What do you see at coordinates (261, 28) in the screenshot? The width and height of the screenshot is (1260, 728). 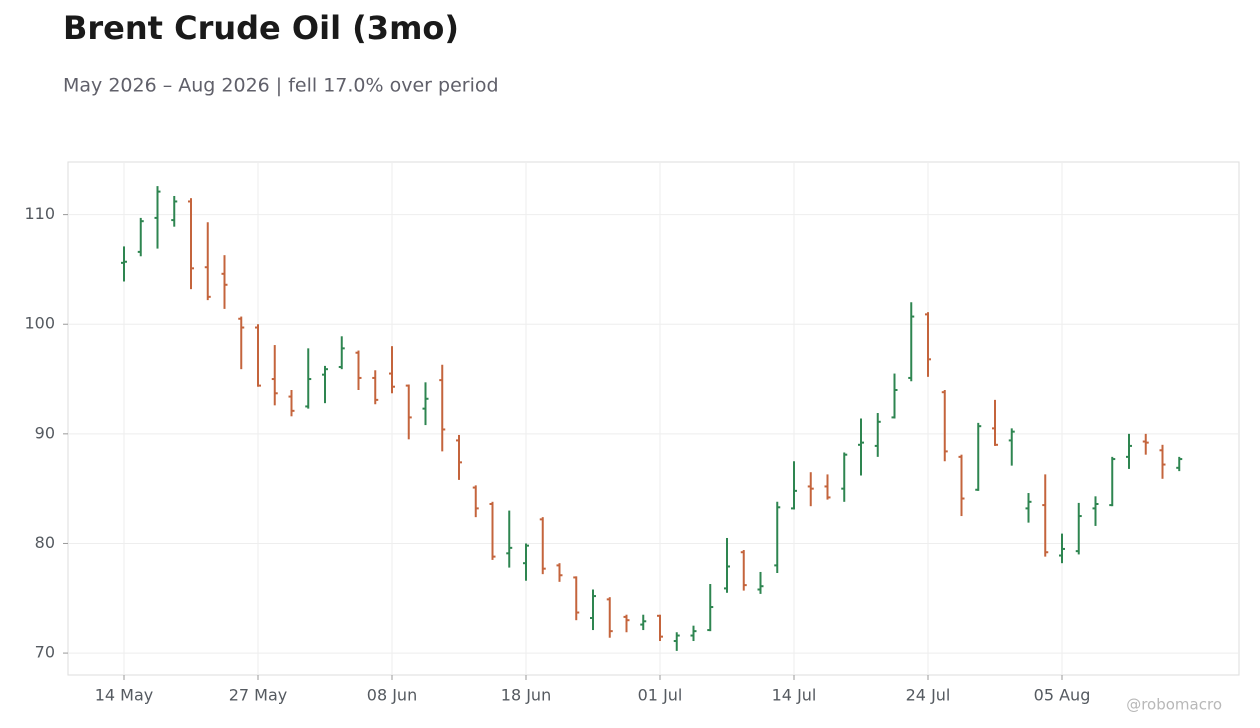 I see `chart-title: Brent Crude Oil (3mo)` at bounding box center [261, 28].